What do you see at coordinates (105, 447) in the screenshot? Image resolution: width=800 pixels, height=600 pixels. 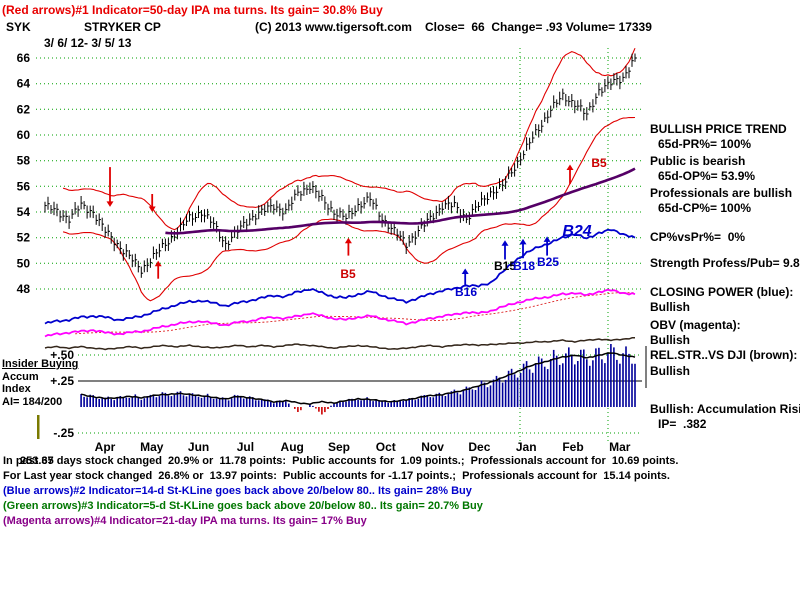 I see `month-label: Apr` at bounding box center [105, 447].